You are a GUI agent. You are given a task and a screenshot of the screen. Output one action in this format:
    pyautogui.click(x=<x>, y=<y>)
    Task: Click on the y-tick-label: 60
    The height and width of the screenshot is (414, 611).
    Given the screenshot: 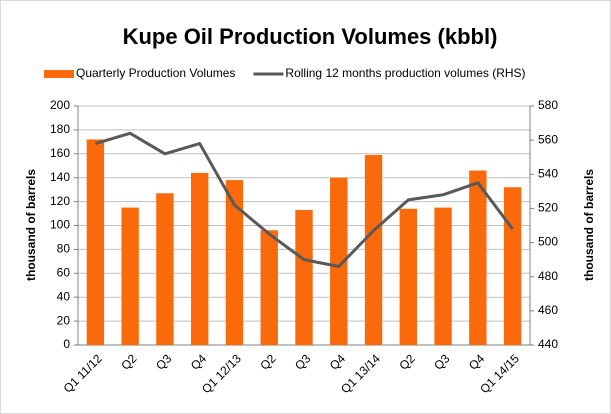 What is the action you would take?
    pyautogui.click(x=64, y=272)
    